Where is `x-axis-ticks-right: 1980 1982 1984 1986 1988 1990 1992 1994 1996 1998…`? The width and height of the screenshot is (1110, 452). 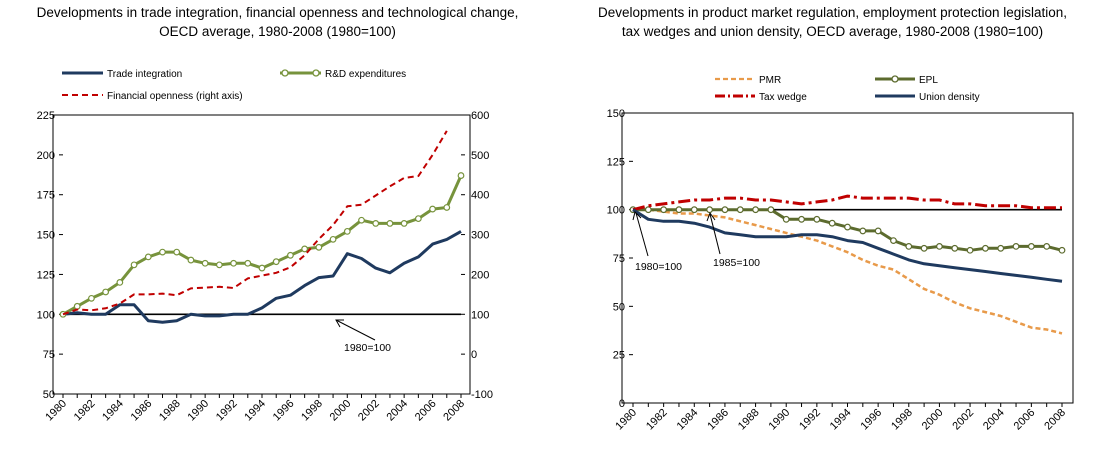 x-axis-ticks-right: 1980 1982 1984 1986 1988 1990 1992 1994 1996 1998… is located at coordinates (840, 417).